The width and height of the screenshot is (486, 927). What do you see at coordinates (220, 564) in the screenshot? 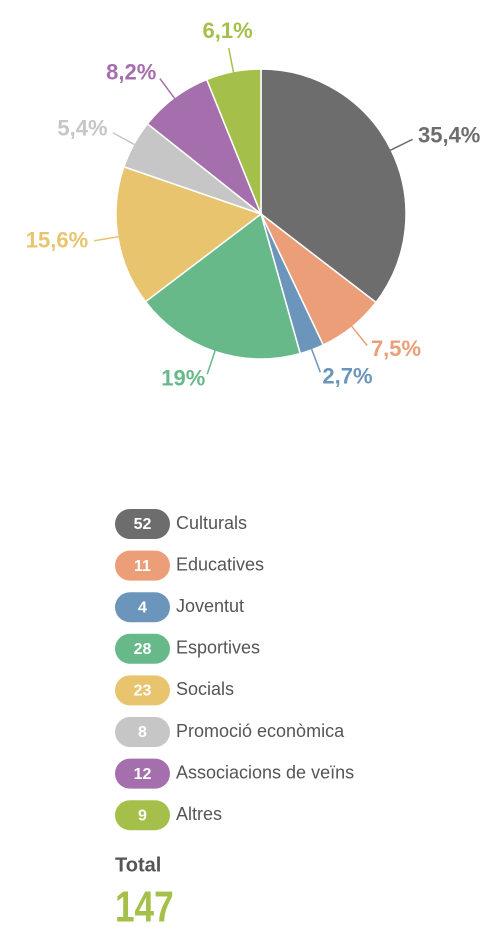
I see `legend-label: Educatives` at bounding box center [220, 564].